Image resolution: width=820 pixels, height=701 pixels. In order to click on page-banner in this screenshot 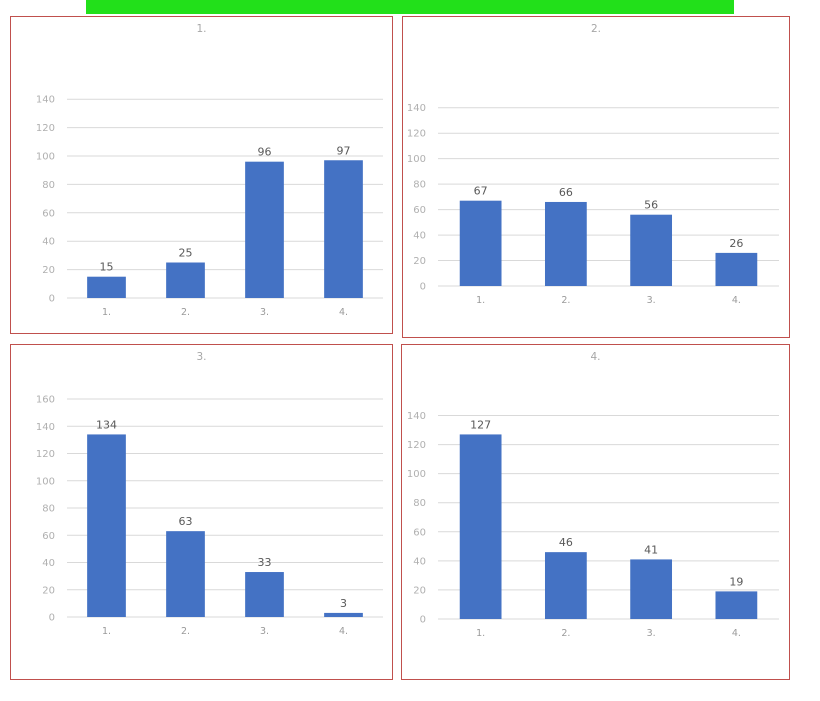, I will do `click(410, 7)`.